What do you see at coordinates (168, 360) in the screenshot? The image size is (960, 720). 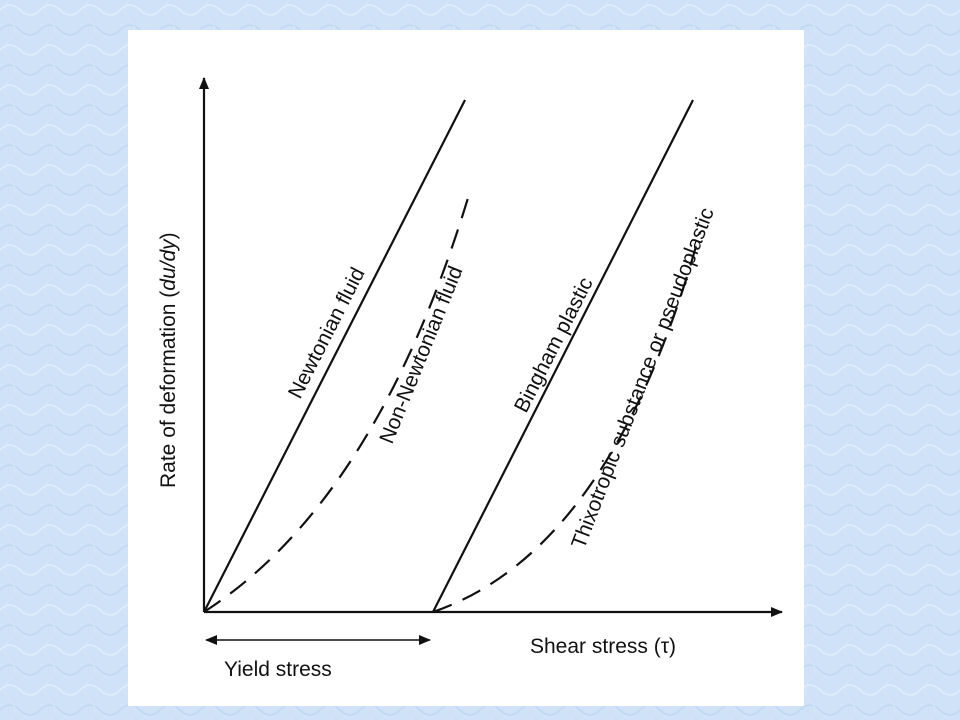 I see `y-axis-label: Rate of deformation (du/dy)` at bounding box center [168, 360].